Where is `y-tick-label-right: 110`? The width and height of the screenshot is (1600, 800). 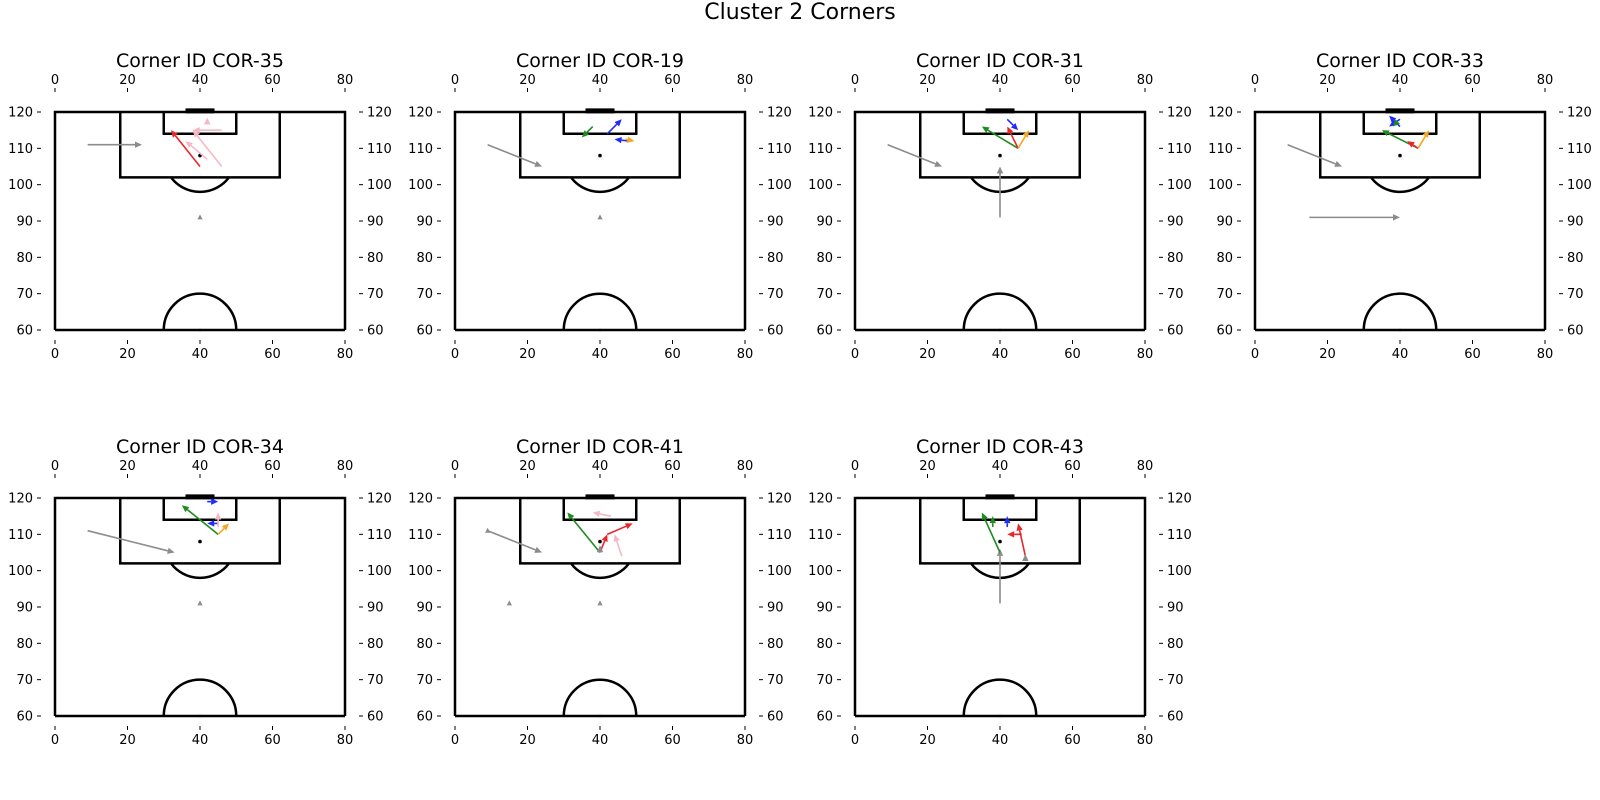
y-tick-label-right: 110 is located at coordinates (379, 149).